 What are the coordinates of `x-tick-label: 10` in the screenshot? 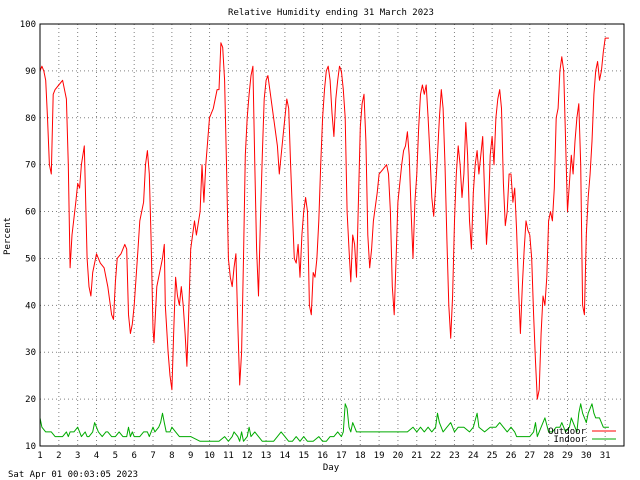 It's located at (209, 456).